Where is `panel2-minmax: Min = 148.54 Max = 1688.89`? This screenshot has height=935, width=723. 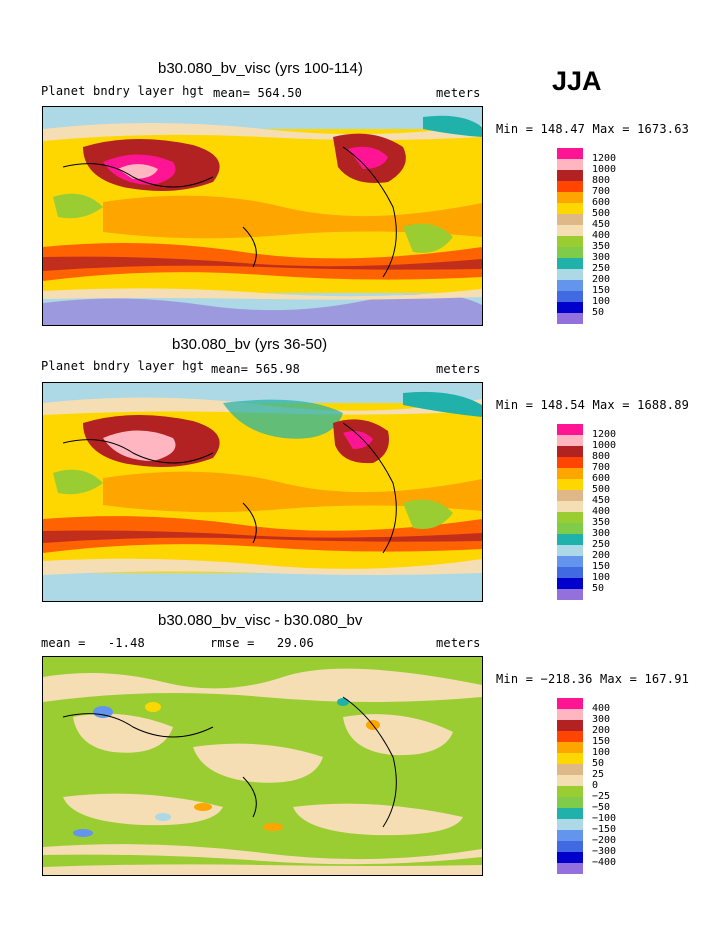 panel2-minmax: Min = 148.54 Max = 1688.89 is located at coordinates (593, 405).